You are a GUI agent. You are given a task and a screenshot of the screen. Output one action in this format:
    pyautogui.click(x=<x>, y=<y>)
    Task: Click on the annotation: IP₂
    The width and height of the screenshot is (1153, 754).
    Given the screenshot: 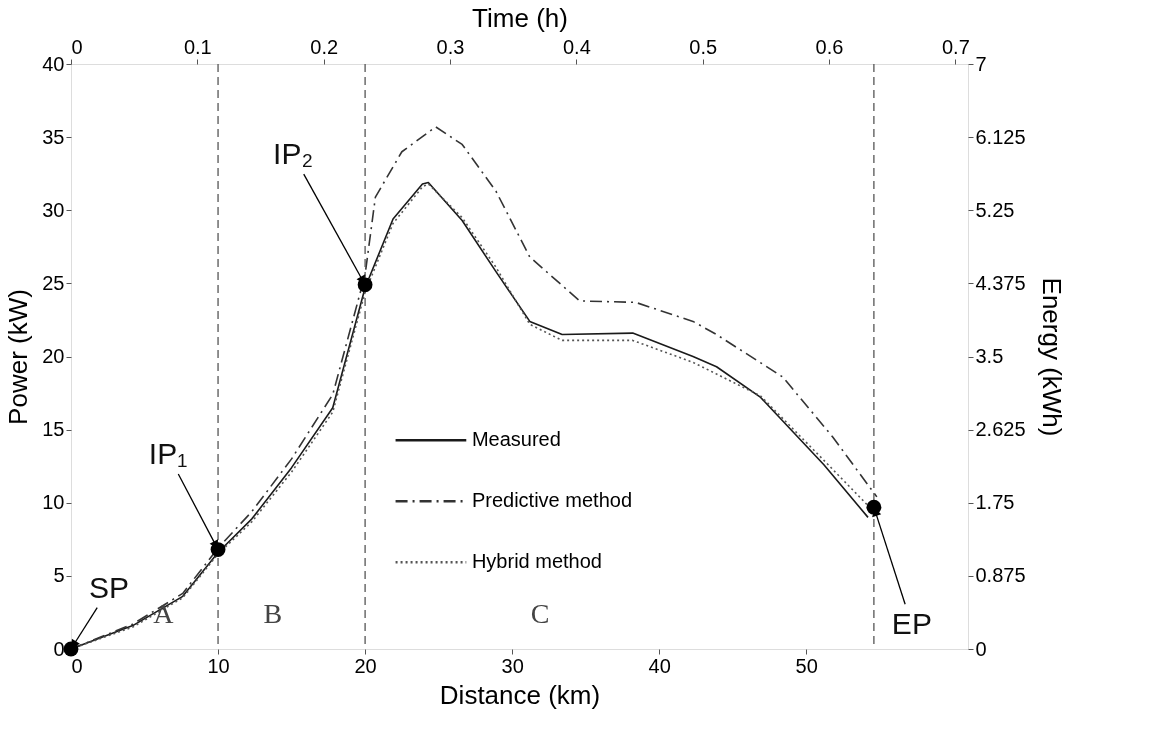 What is the action you would take?
    pyautogui.click(x=293, y=153)
    